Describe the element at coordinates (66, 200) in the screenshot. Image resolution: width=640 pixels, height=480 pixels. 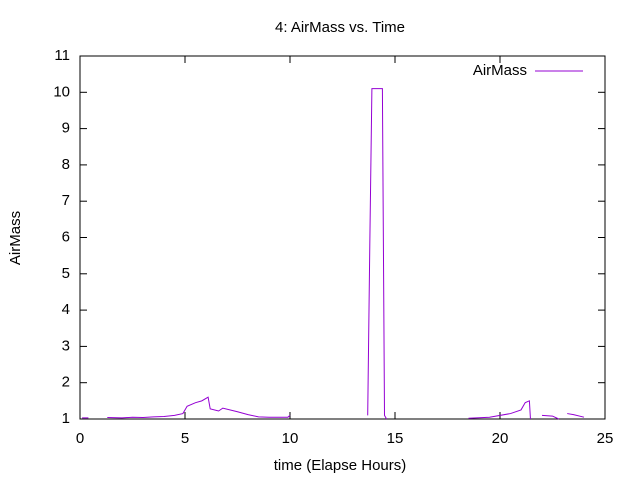
I see `y-tick-label: 7` at that location.